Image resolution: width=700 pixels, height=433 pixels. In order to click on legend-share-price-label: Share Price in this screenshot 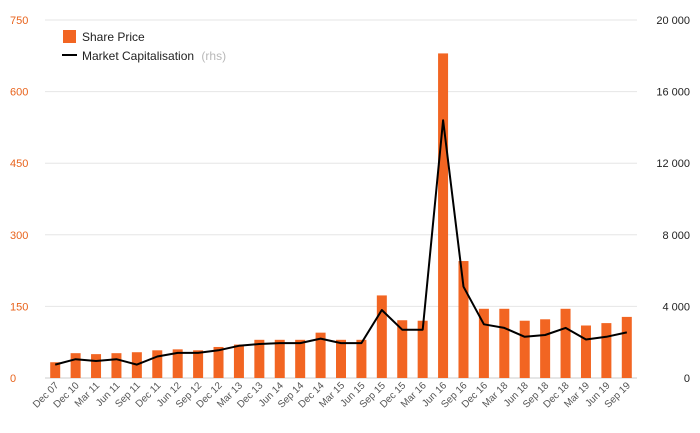, I will do `click(113, 37)`.